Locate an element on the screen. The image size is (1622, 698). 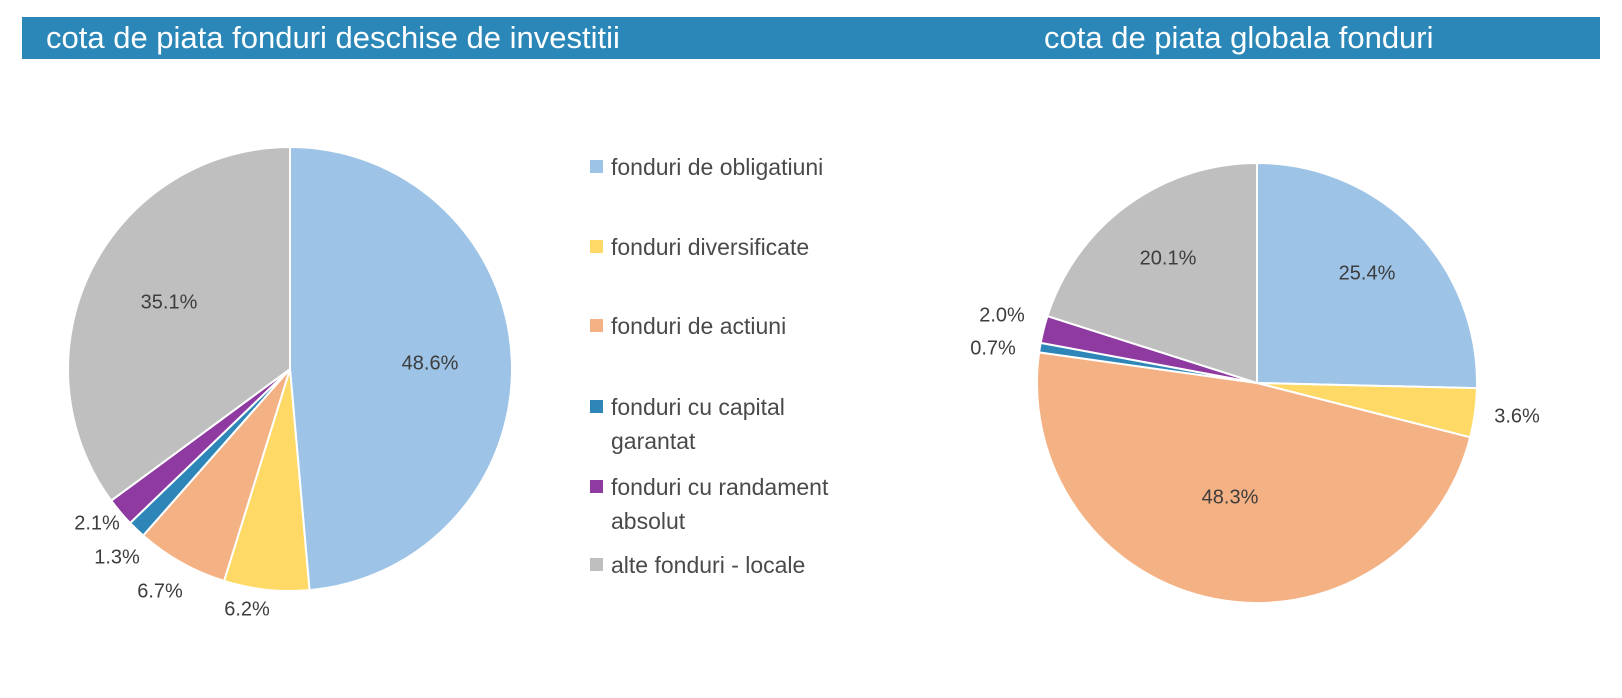
left-data-label-actiuni: 6.7% is located at coordinates (160, 591).